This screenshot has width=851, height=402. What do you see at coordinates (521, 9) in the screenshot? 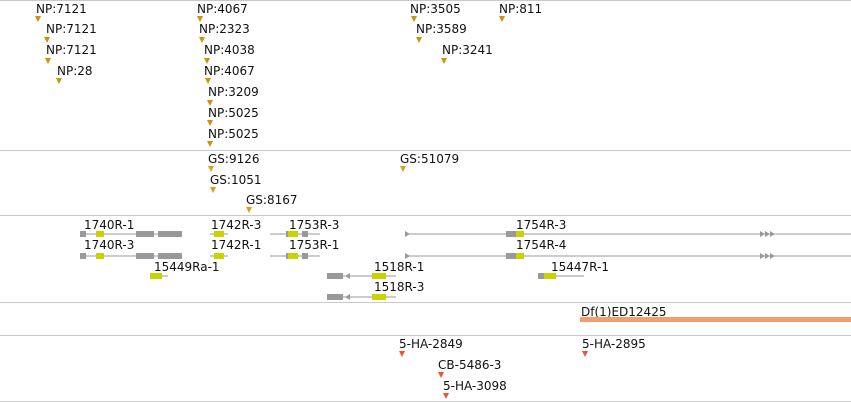
I see `np-insertion-label: NP:811` at bounding box center [521, 9].